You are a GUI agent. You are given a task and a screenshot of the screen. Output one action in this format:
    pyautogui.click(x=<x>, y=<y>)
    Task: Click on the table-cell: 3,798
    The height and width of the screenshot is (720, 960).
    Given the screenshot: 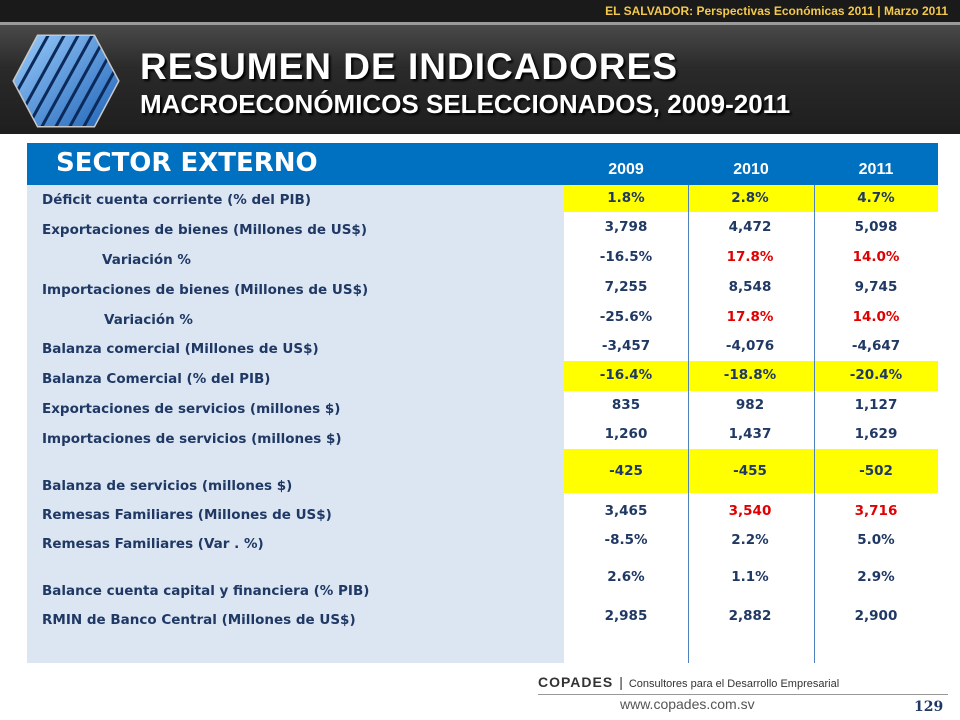 What is the action you would take?
    pyautogui.click(x=626, y=227)
    